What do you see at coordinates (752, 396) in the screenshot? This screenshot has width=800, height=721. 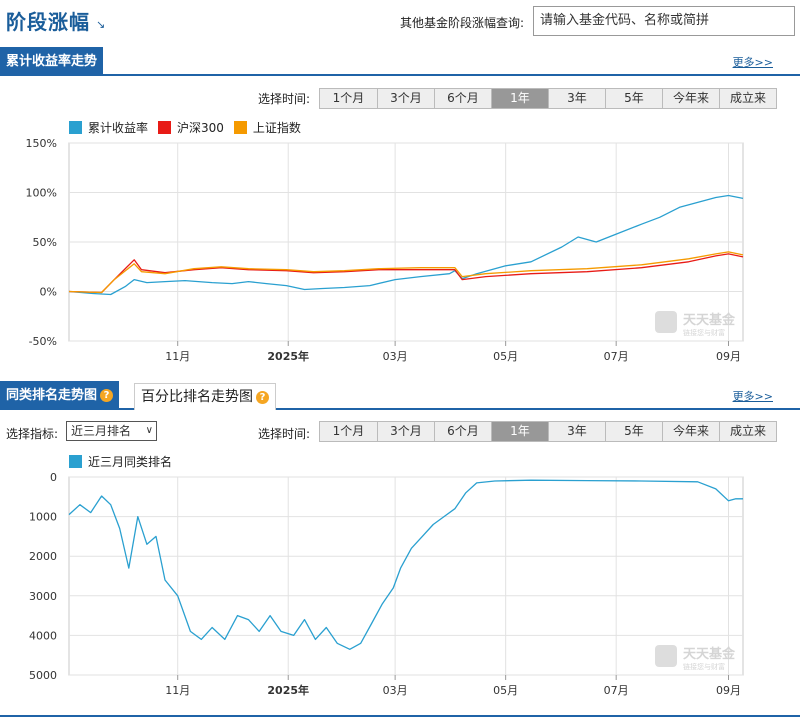 I see `more-link-ranking: 更多>>` at bounding box center [752, 396].